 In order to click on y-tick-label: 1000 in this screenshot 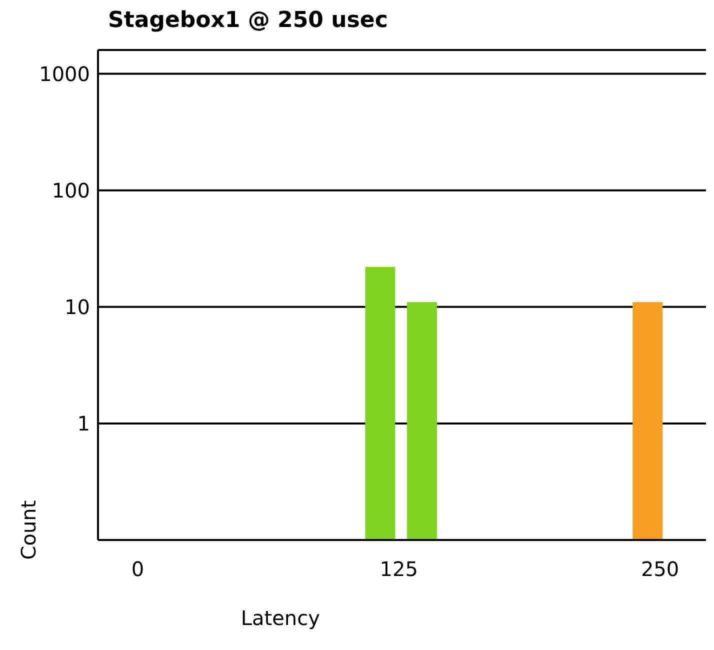, I will do `click(64, 74)`.